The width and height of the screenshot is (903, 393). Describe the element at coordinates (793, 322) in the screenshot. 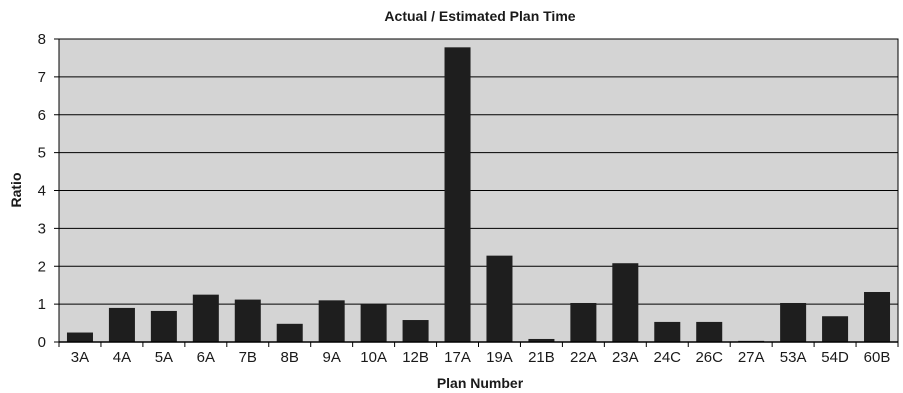

I see `bar-53A` at that location.